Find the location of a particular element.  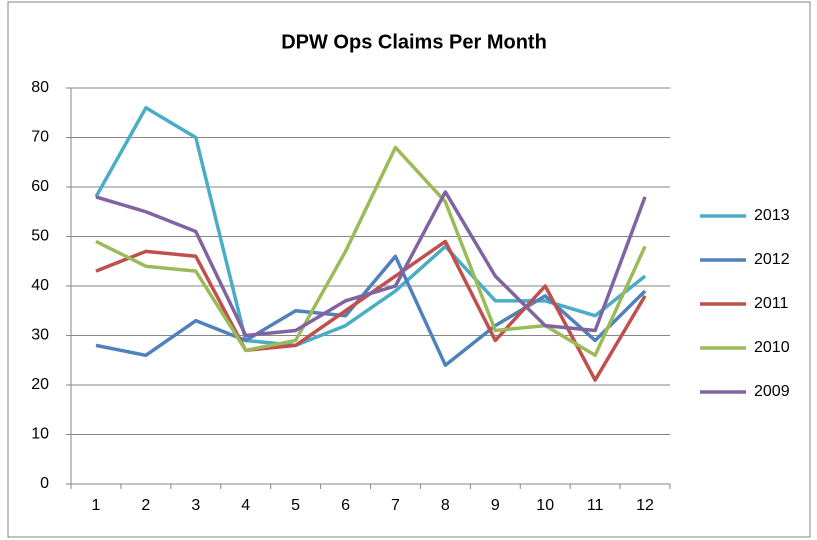

x-tick-label: 3 is located at coordinates (195, 505).